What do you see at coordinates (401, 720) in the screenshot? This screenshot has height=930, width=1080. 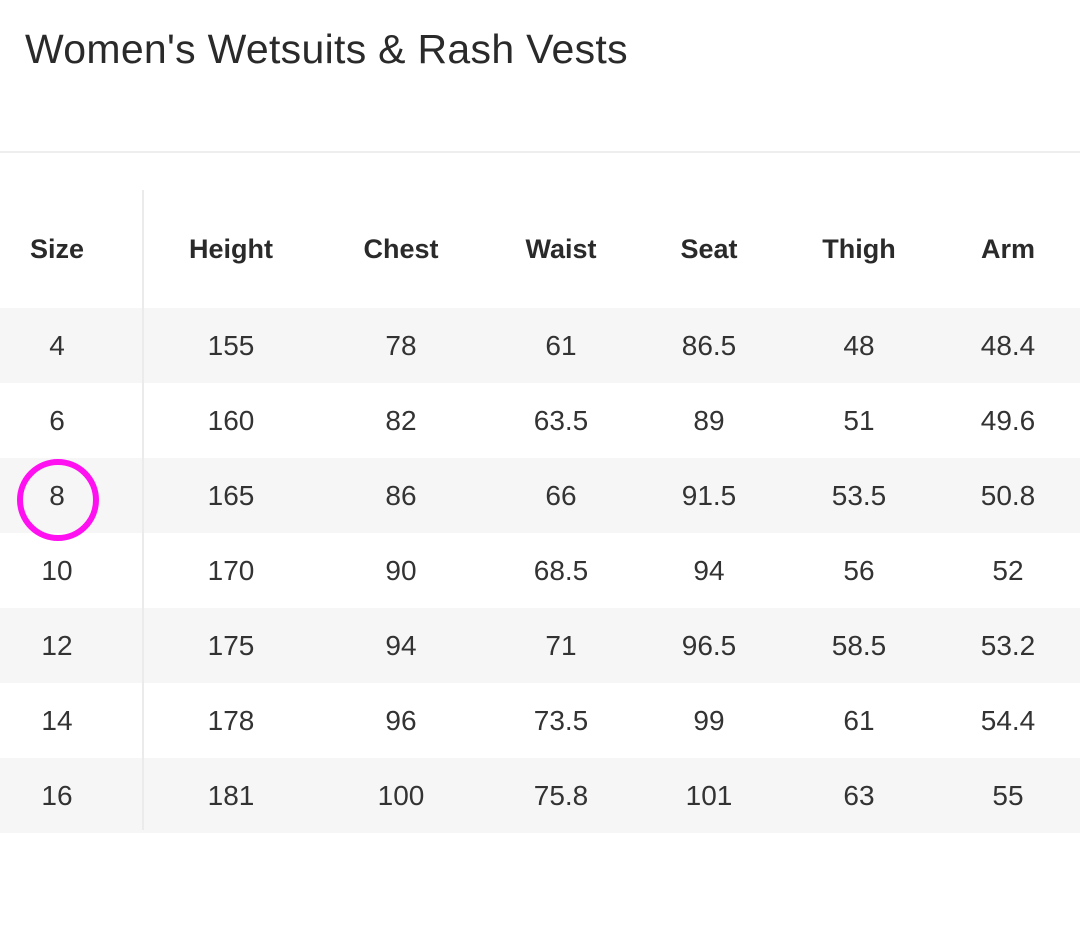 I see `table-cell: 96` at bounding box center [401, 720].